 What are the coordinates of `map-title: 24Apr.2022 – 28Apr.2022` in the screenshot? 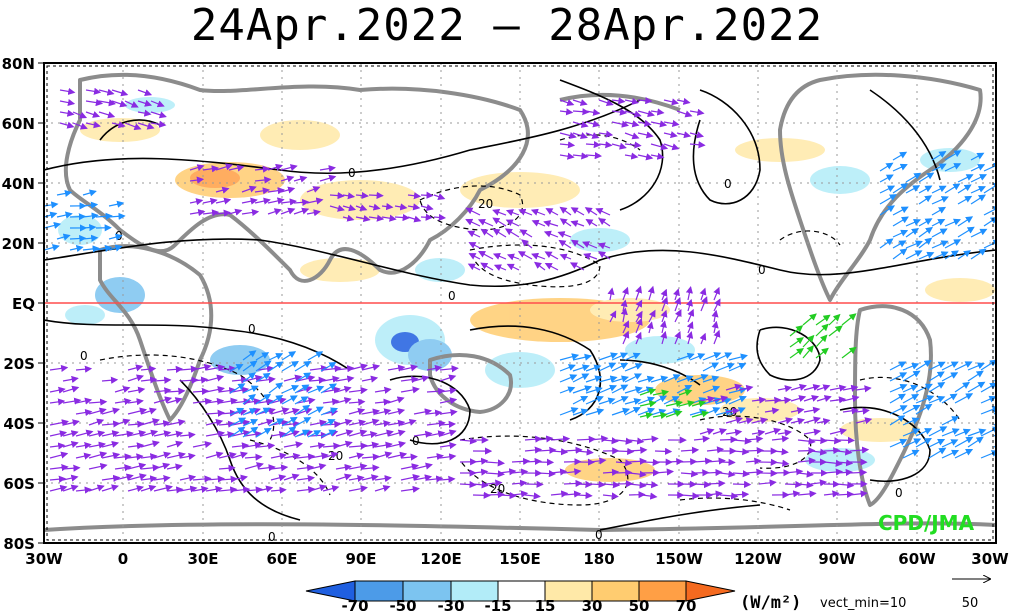 It's located at (507, 25).